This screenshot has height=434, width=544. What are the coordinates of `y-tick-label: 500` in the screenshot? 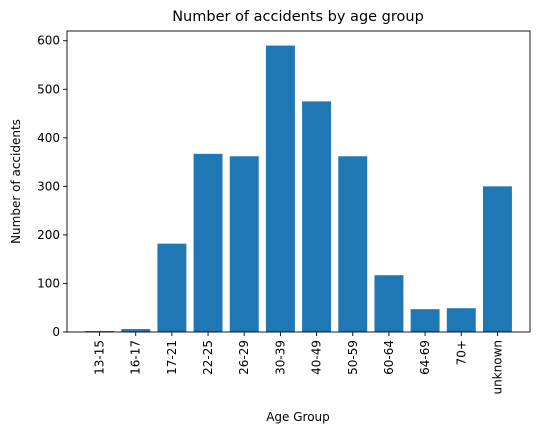 It's located at (48, 89).